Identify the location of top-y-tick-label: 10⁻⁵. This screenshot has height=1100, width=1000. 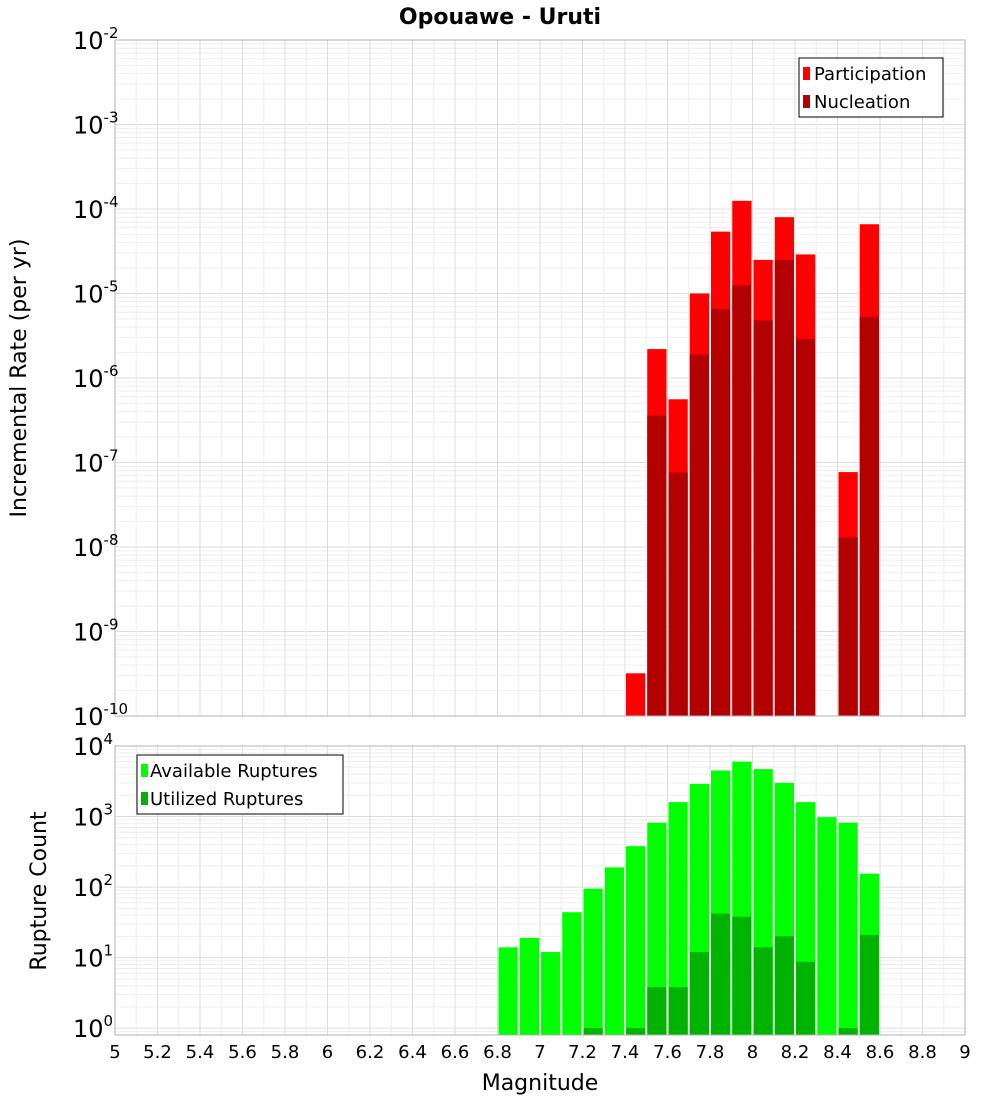
(96, 293).